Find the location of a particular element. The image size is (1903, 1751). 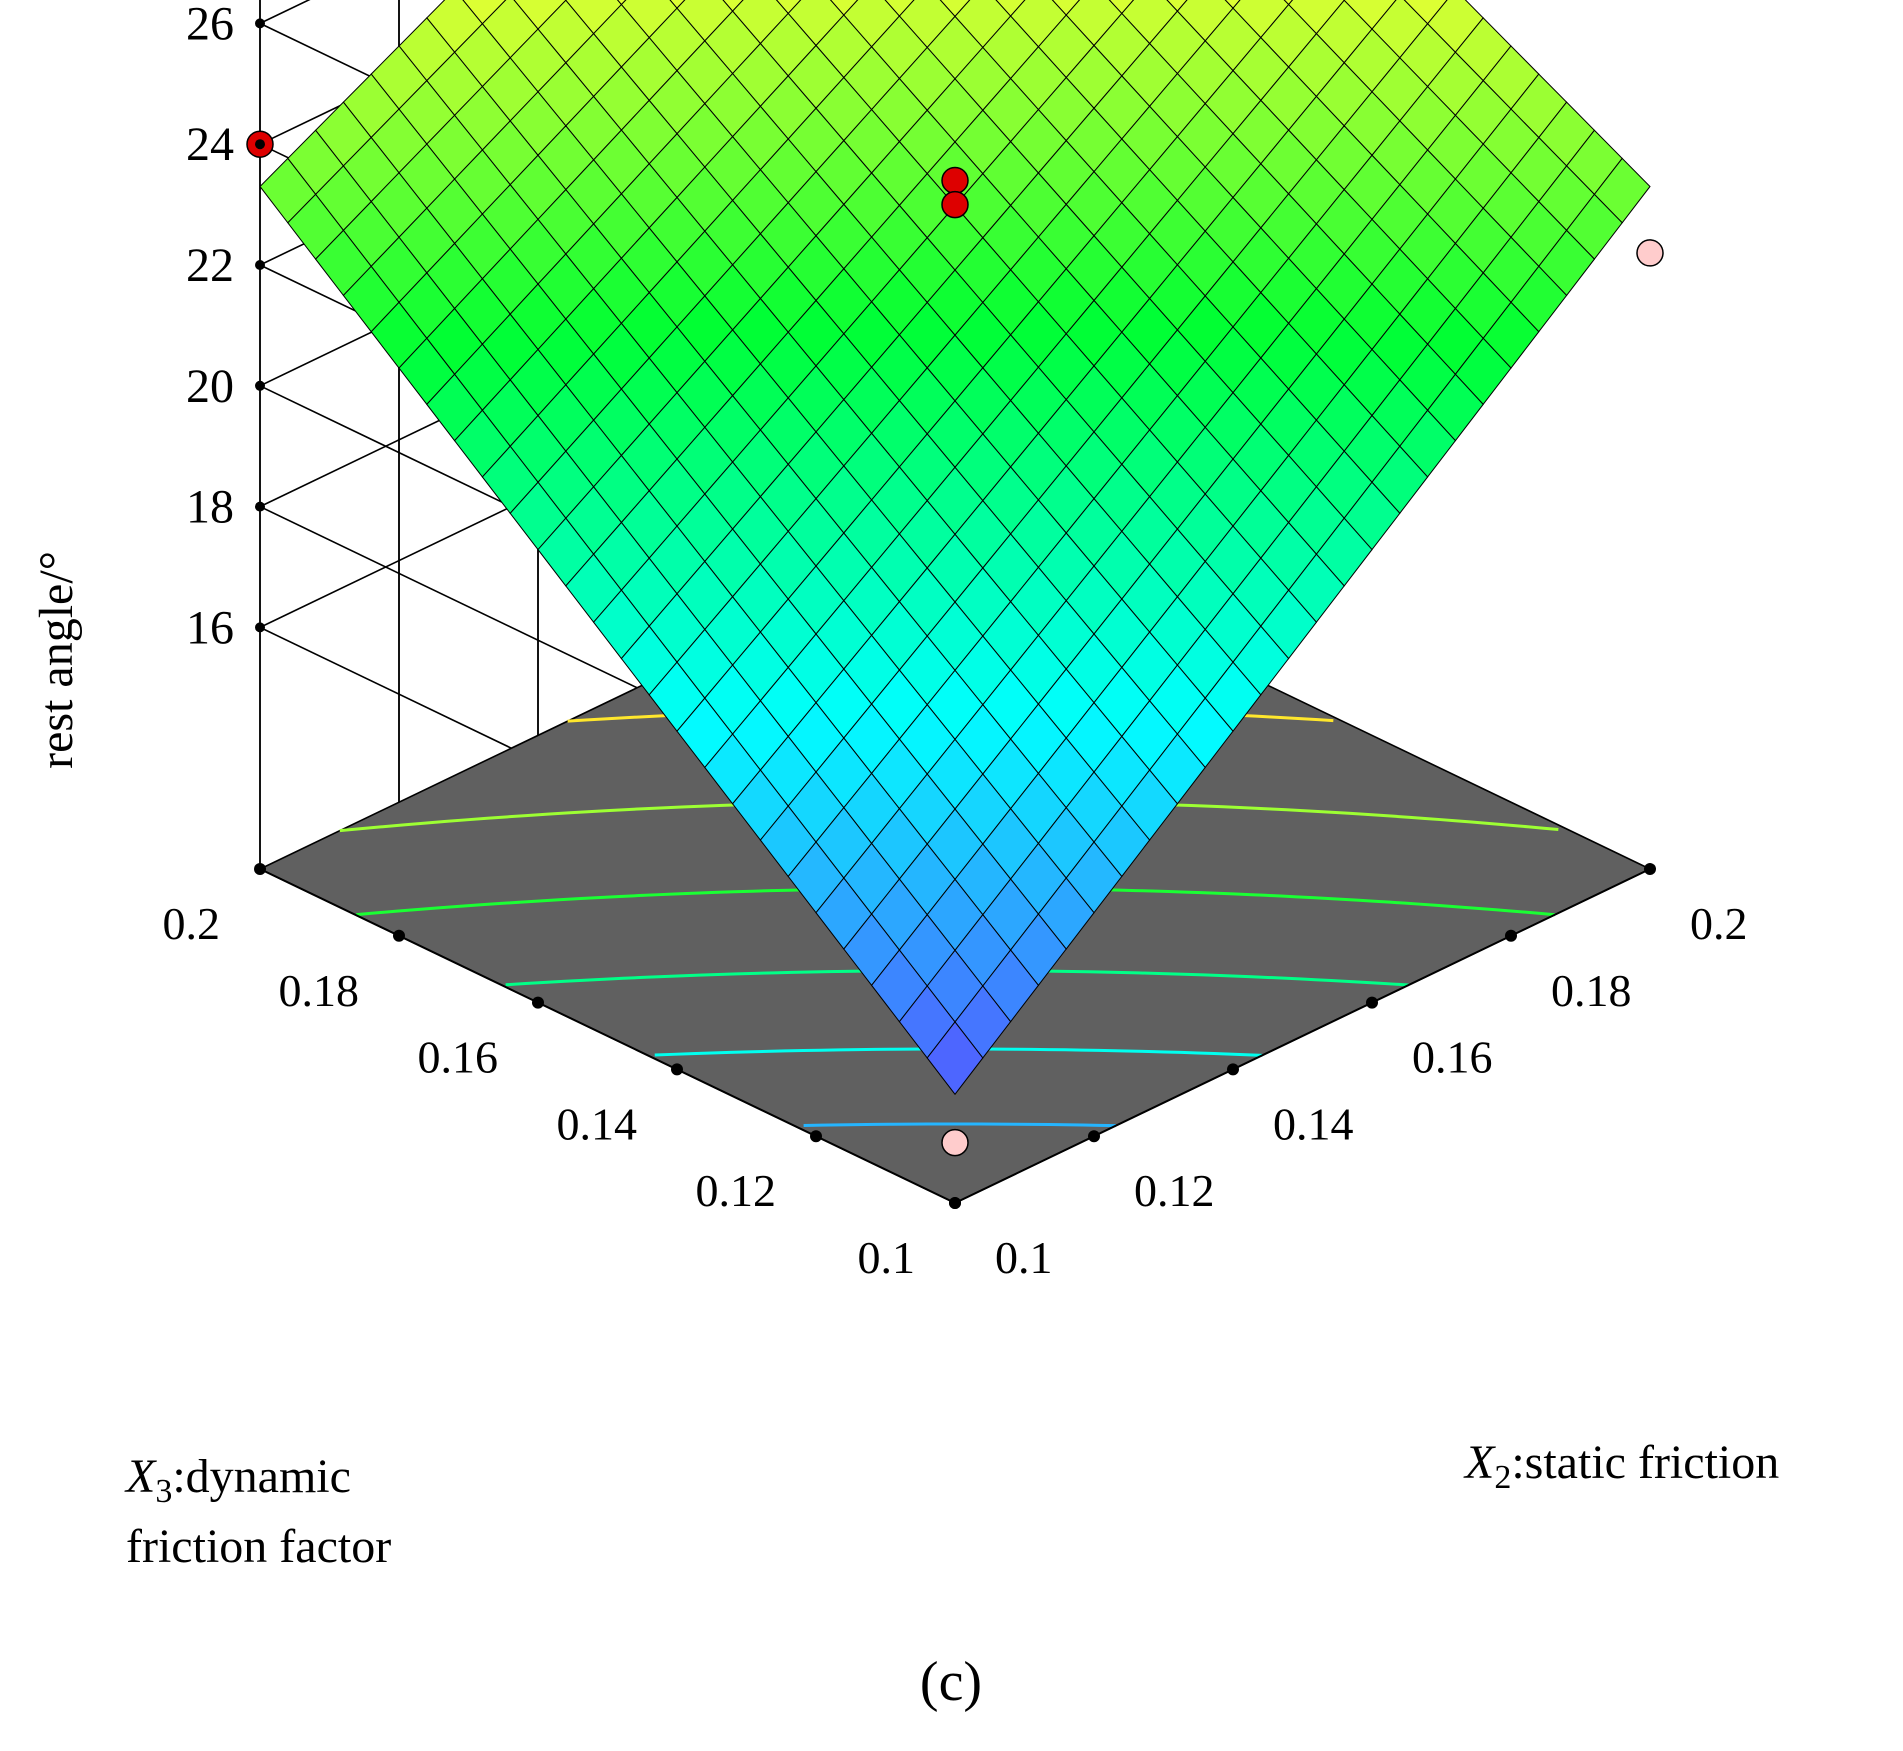

x3-axis-title: X3:dynamic is located at coordinates (237, 1480).